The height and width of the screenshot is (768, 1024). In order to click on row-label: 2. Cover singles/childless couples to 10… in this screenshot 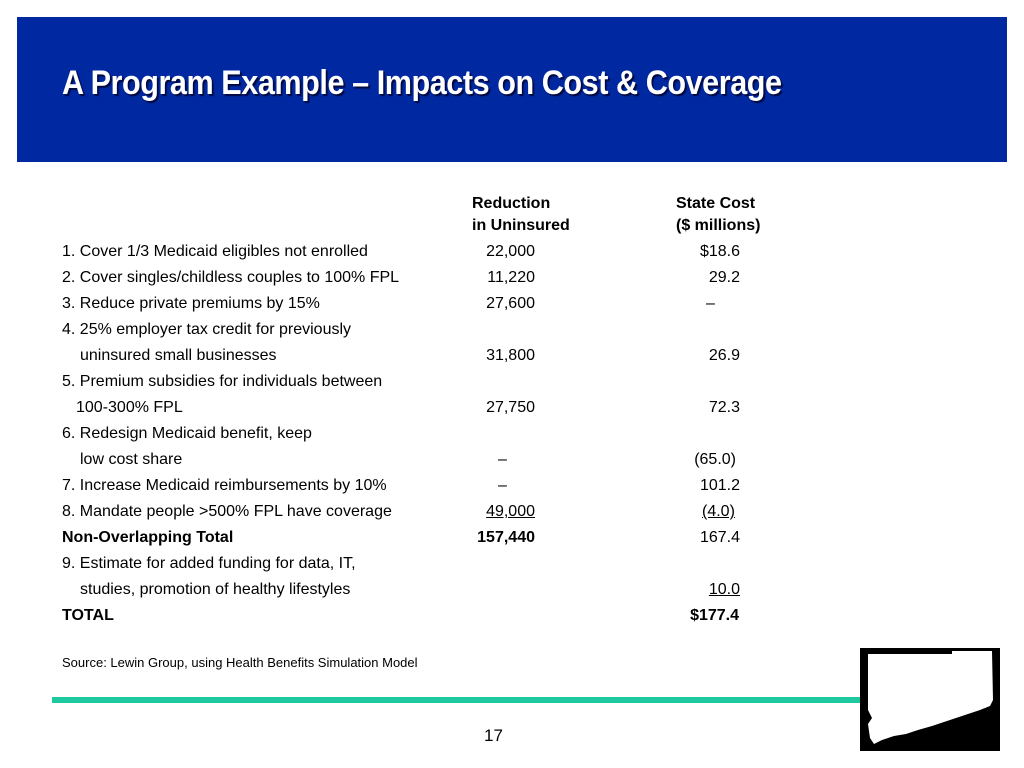, I will do `click(231, 277)`.